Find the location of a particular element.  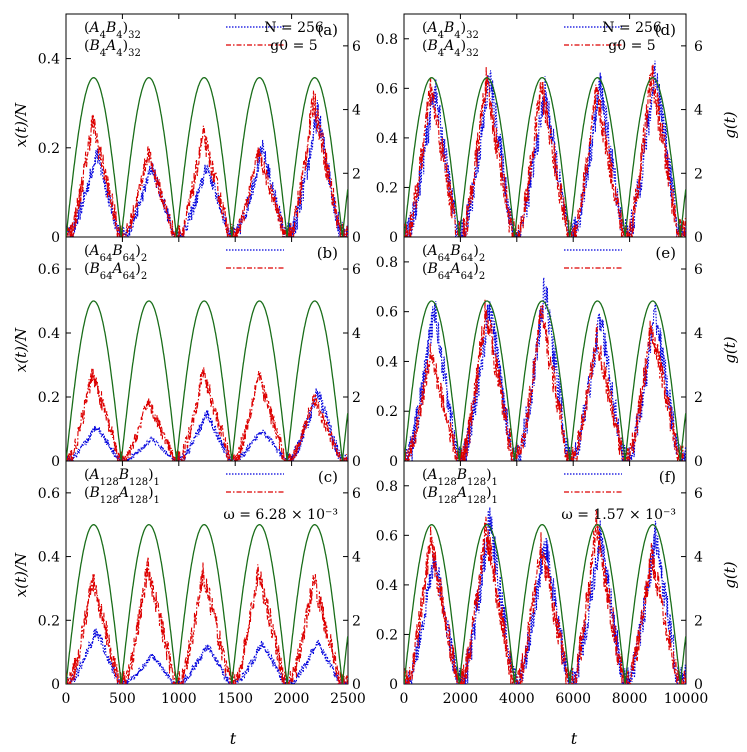

x-tick-label: 2000 is located at coordinates (461, 699).